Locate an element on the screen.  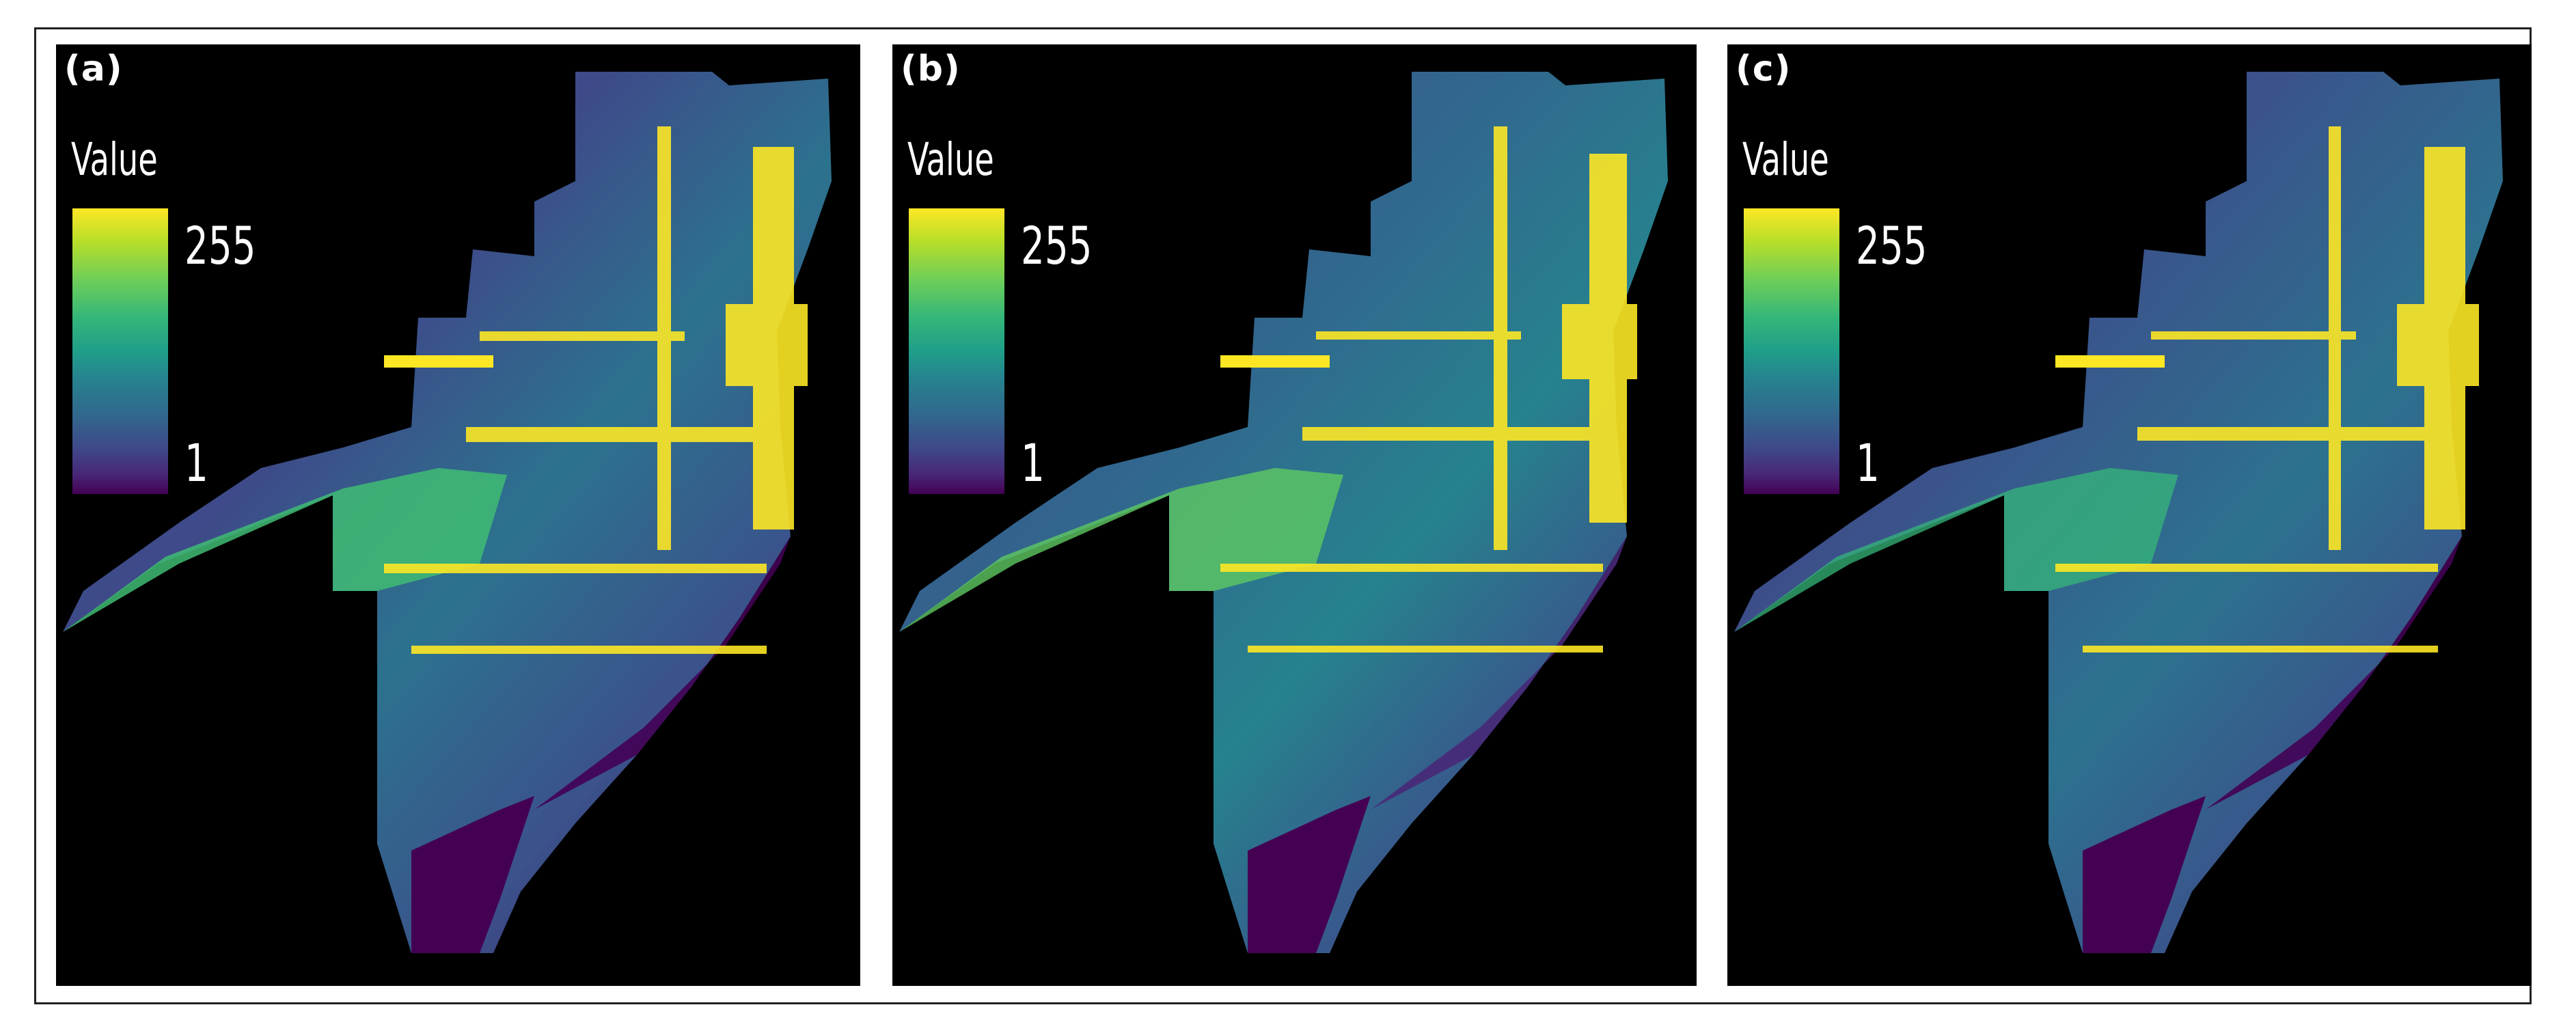
panel-label: (c) is located at coordinates (1764, 69).